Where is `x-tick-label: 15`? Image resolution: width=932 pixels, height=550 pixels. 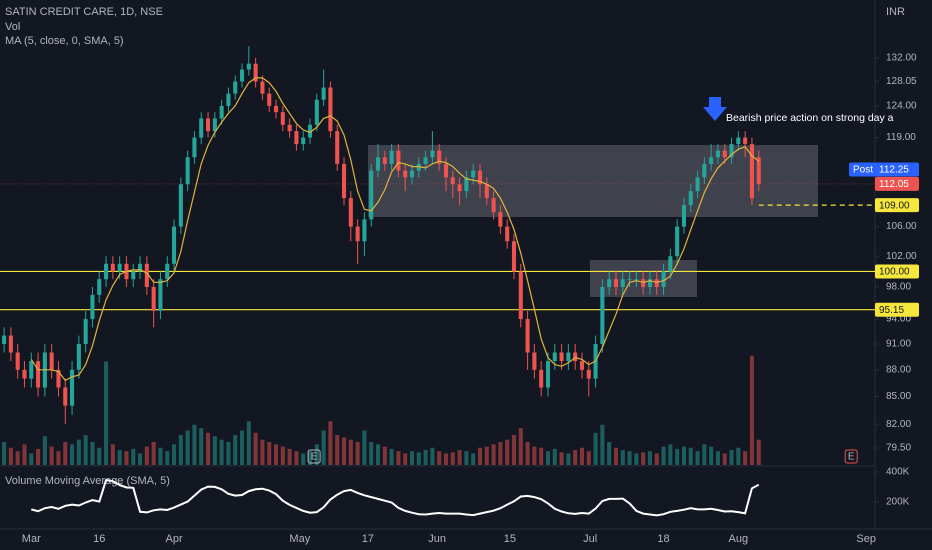 x-tick-label: 15 is located at coordinates (510, 539).